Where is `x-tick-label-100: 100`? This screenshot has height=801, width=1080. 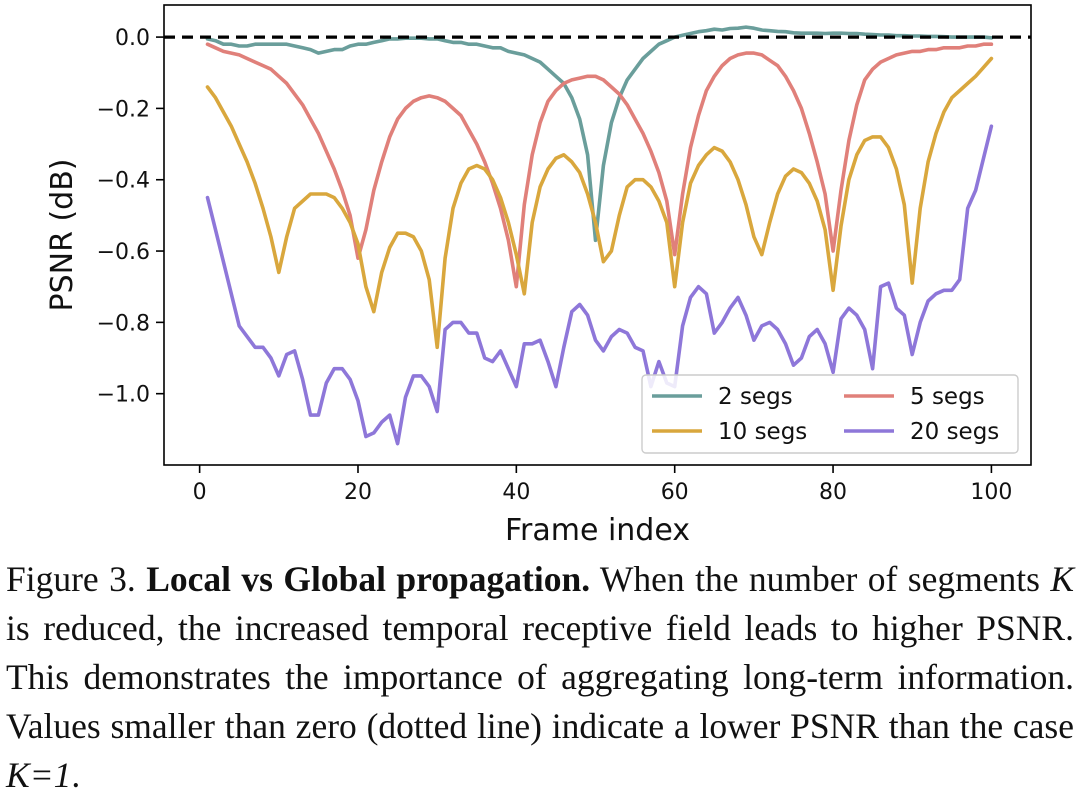
x-tick-label-100: 100 is located at coordinates (991, 492).